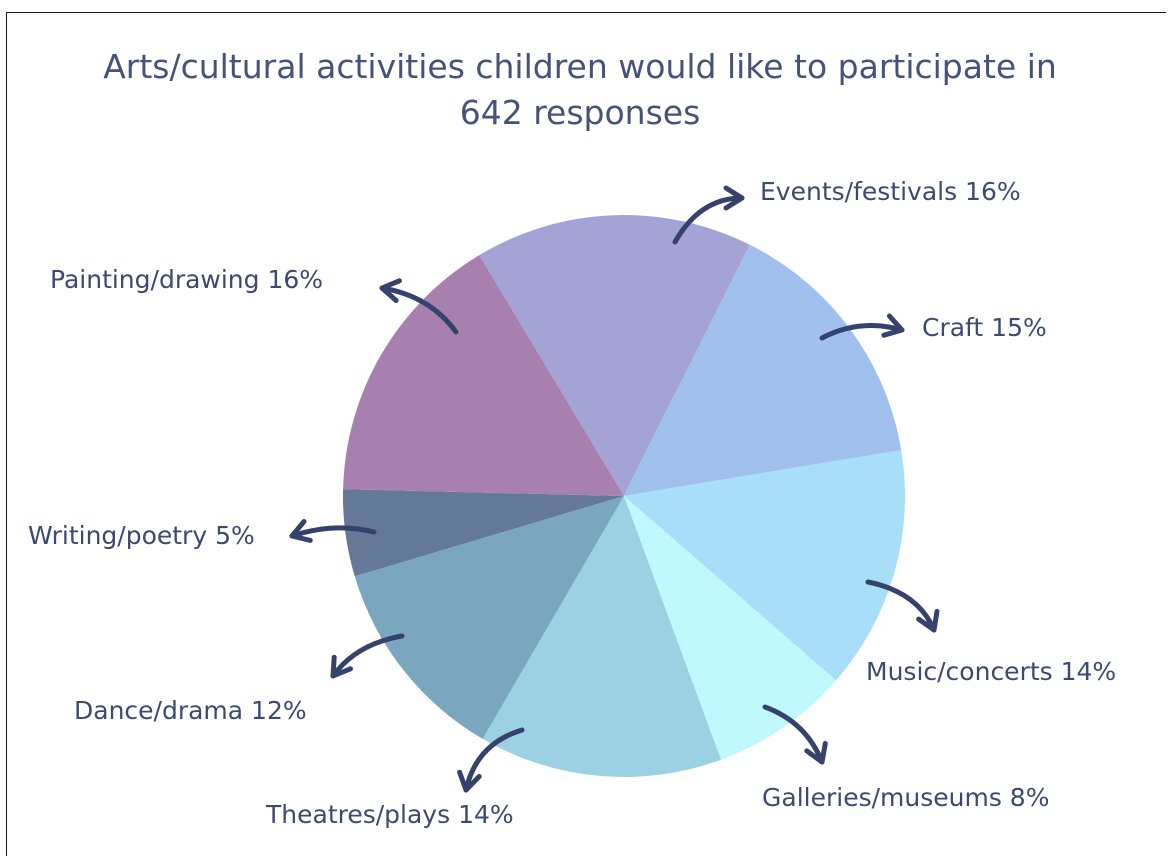 This screenshot has width=1170, height=860. What do you see at coordinates (984, 327) in the screenshot?
I see `slice-label: Craft 15%` at bounding box center [984, 327].